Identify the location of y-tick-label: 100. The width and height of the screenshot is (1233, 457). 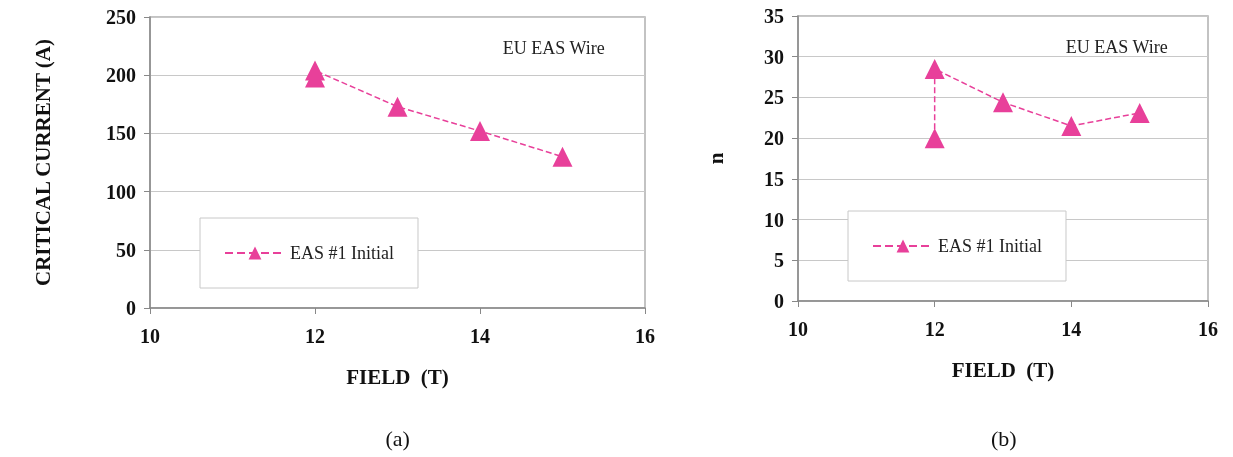
(121, 191).